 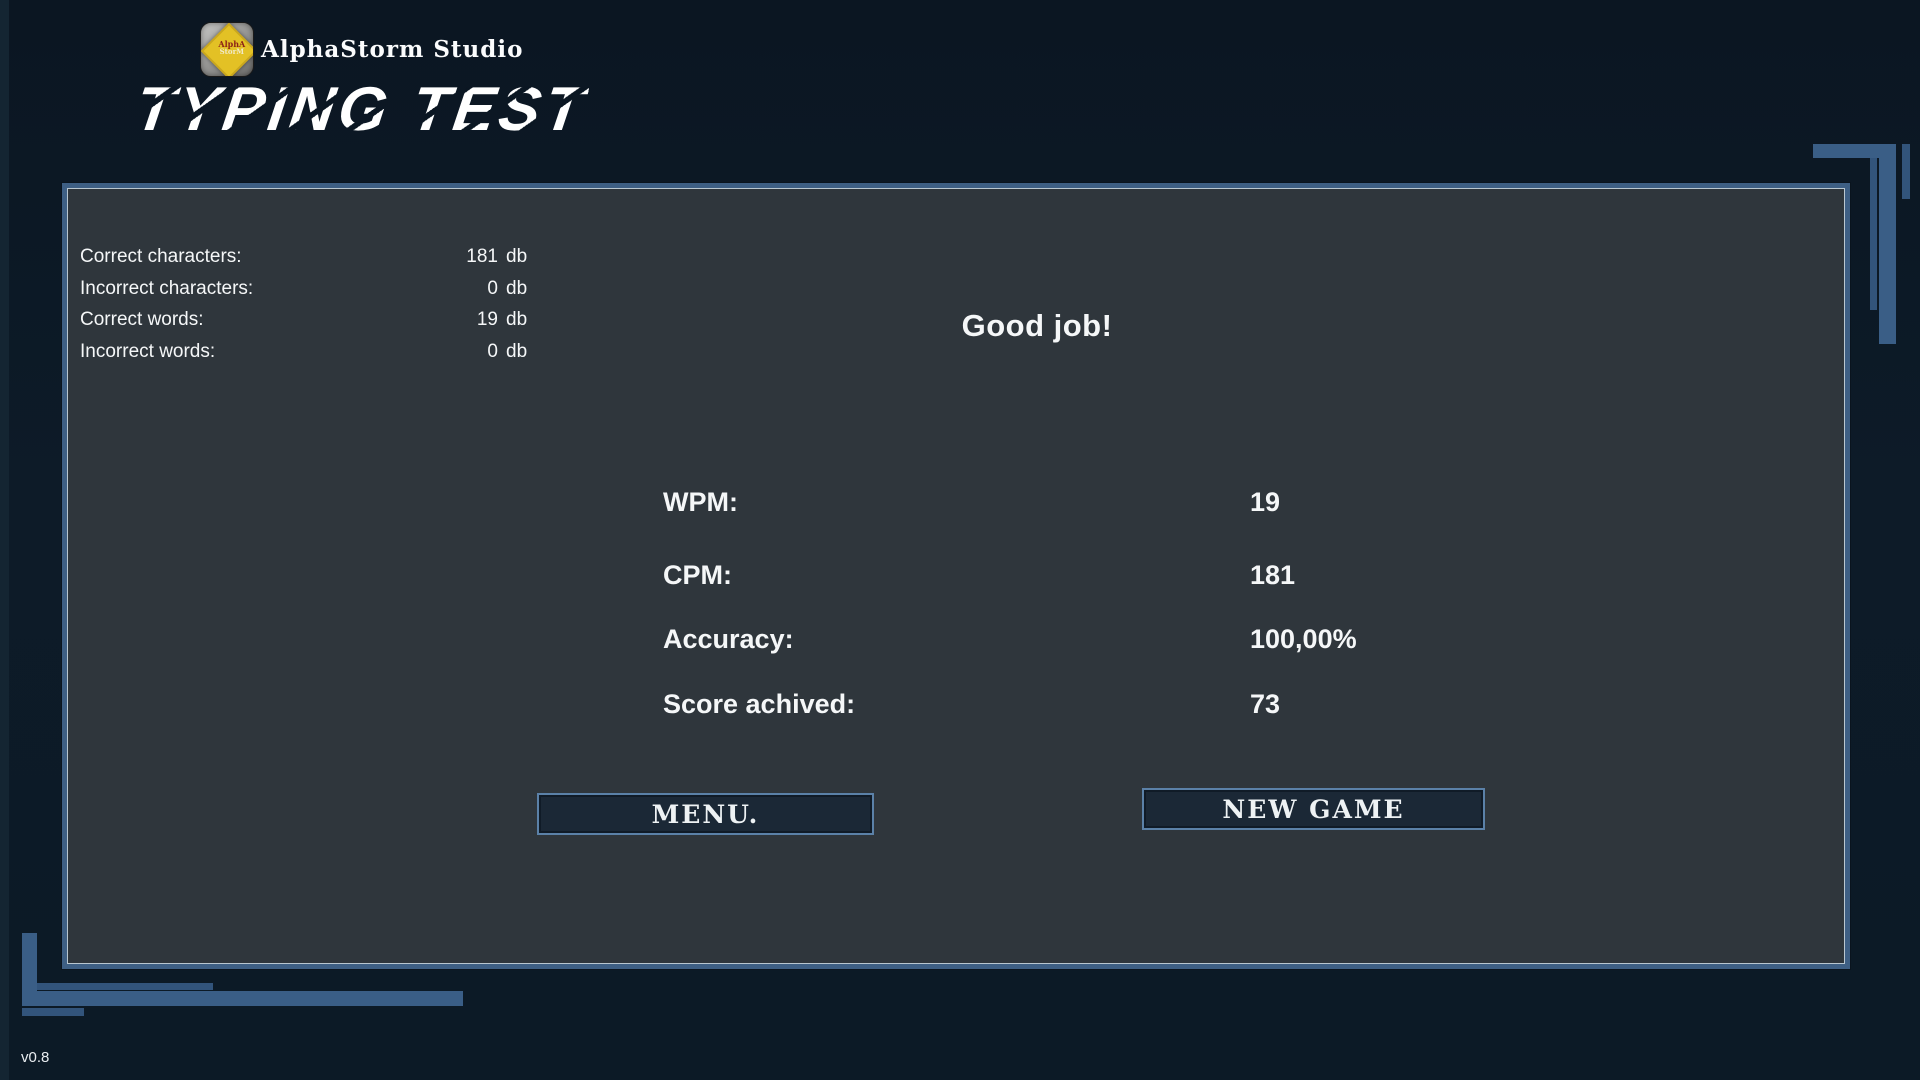 I want to click on decor-bottomleft-vertical-bar, so click(x=29, y=969).